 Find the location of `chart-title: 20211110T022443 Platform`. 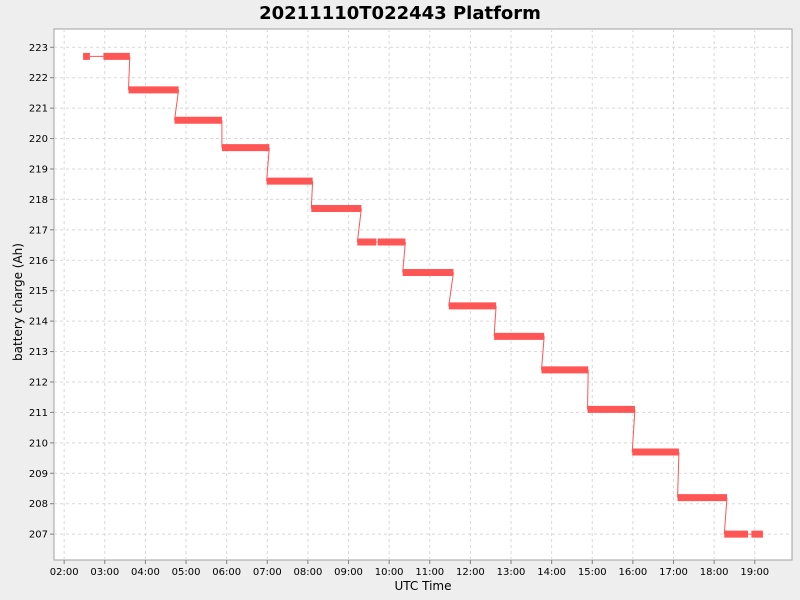

chart-title: 20211110T022443 Platform is located at coordinates (400, 13).